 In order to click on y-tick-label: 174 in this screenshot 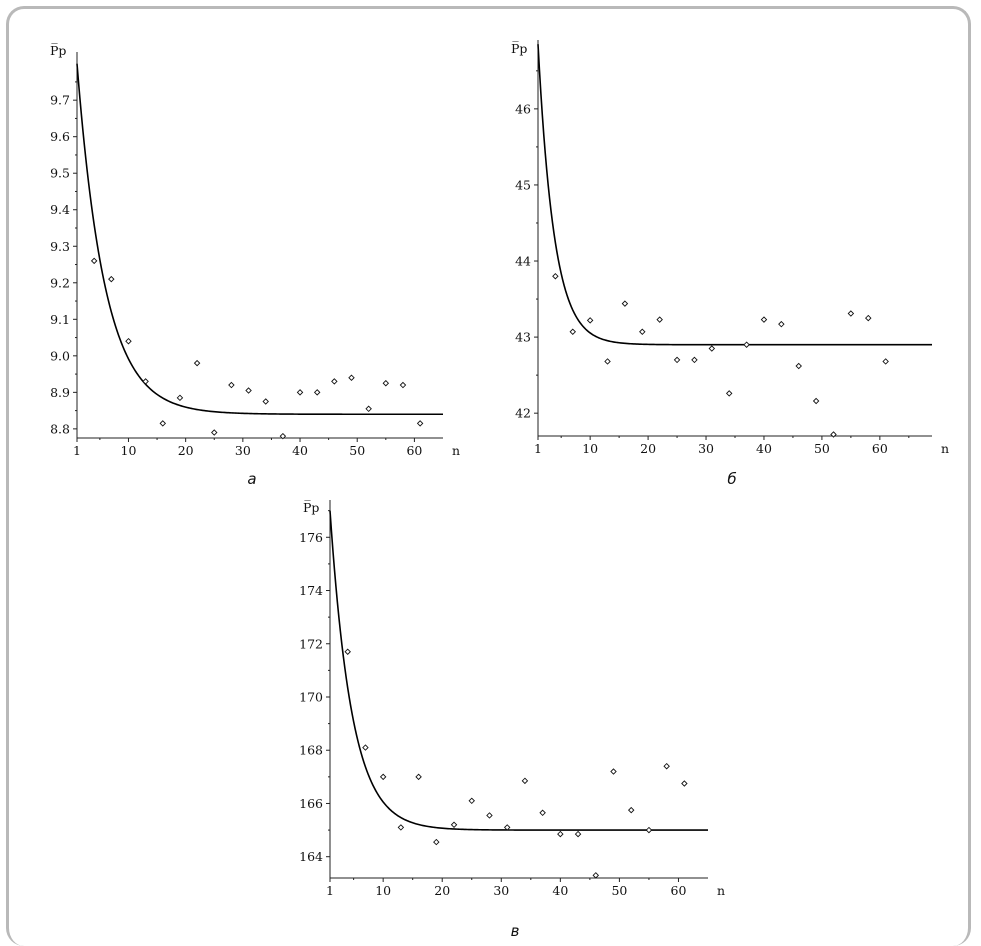, I will do `click(311, 590)`.